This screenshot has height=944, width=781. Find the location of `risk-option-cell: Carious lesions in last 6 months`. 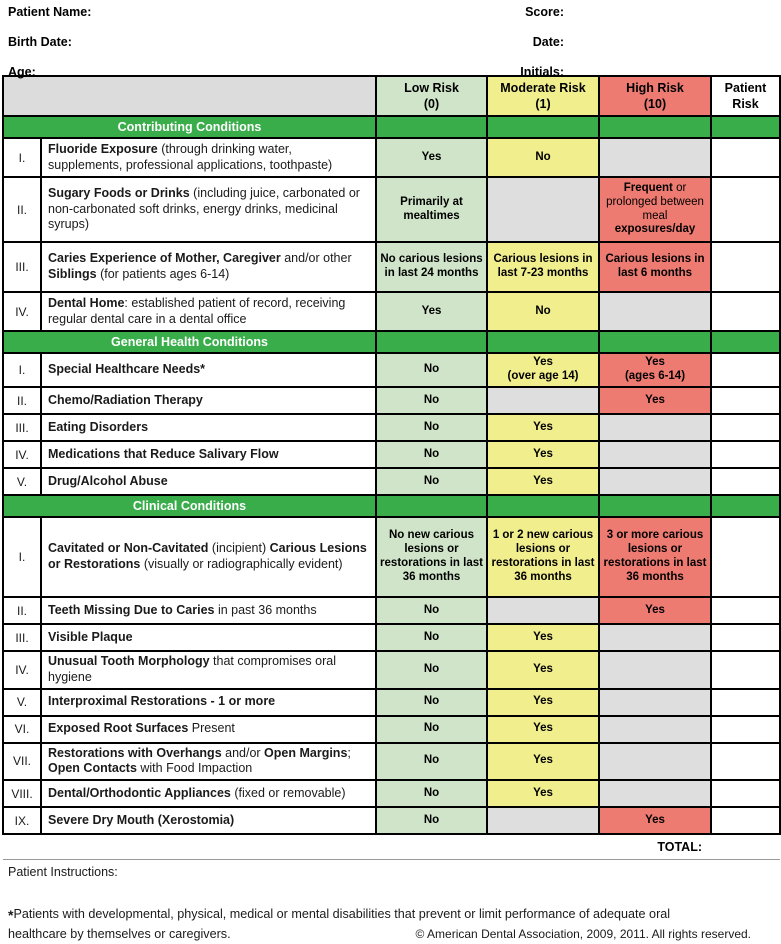

risk-option-cell: Carious lesions in last 6 months is located at coordinates (655, 267).